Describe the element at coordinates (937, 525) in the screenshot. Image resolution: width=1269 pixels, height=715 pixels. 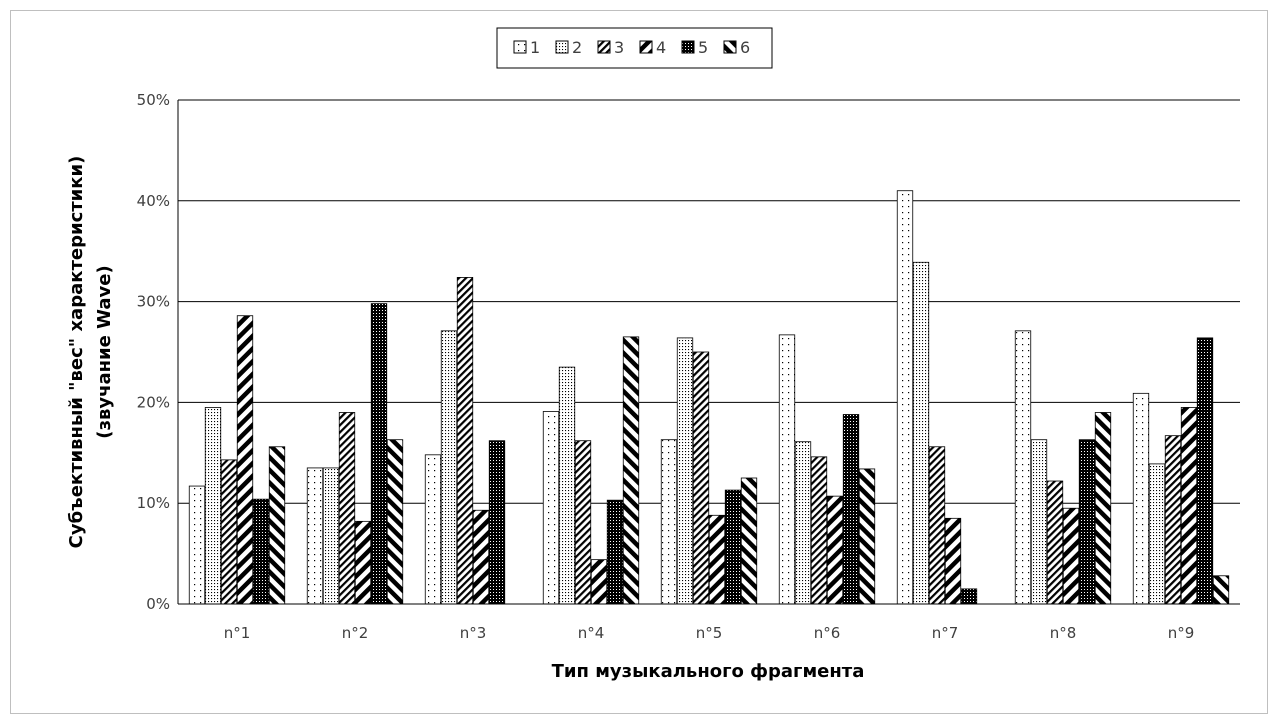
I see `bar-s3-c7` at that location.